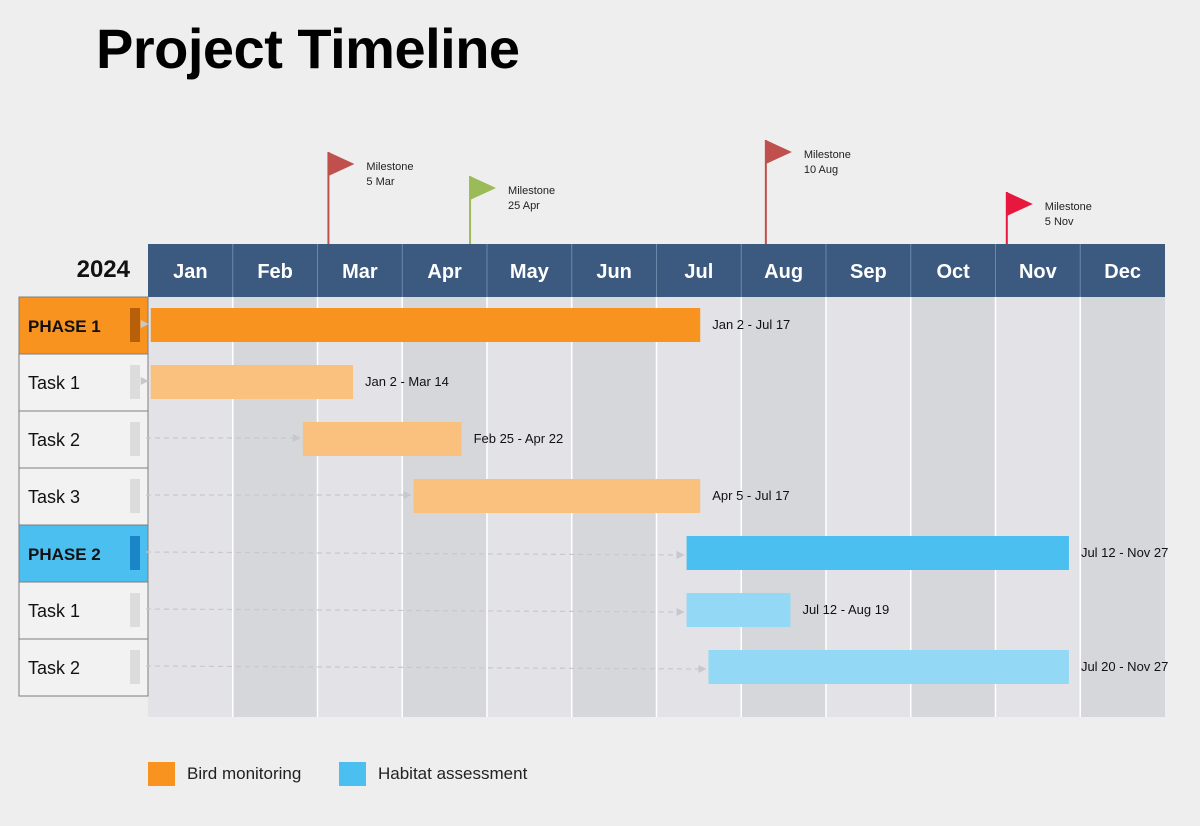 The image size is (1200, 826). I want to click on month-label-feb: Feb, so click(275, 272).